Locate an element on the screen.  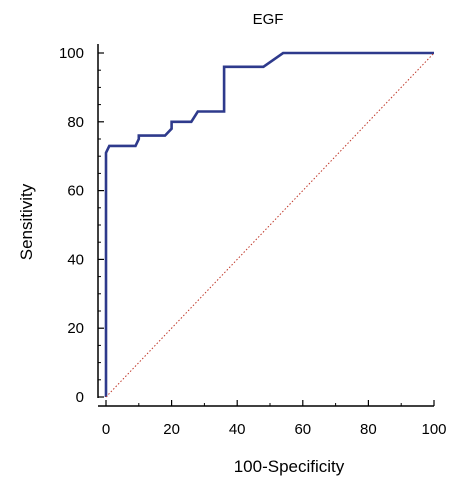
y-tick-label: 0 is located at coordinates (80, 397).